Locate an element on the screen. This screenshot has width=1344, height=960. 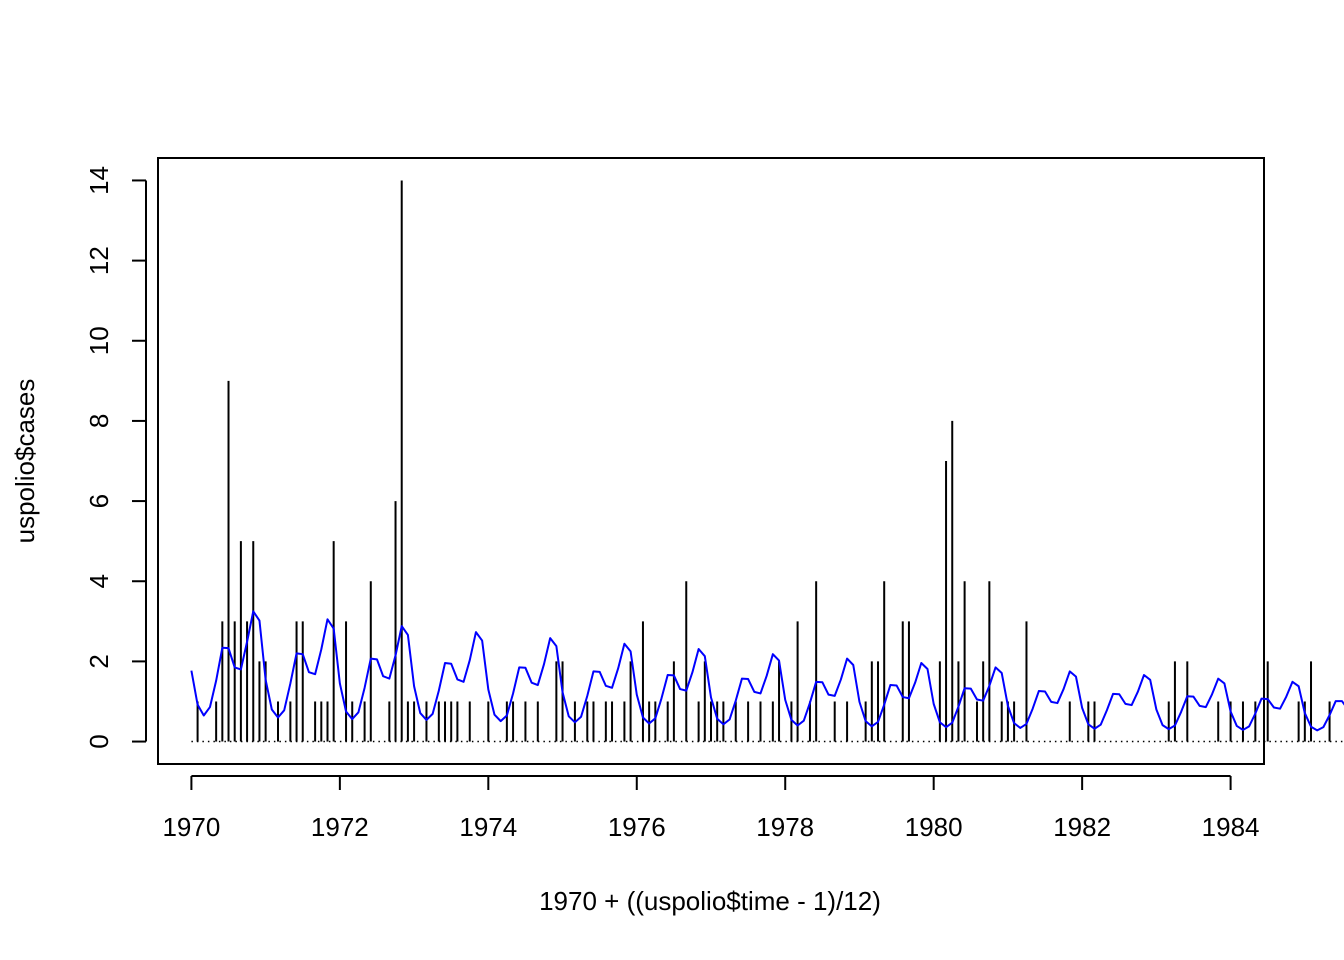
y-tick-label: 2 is located at coordinates (99, 661).